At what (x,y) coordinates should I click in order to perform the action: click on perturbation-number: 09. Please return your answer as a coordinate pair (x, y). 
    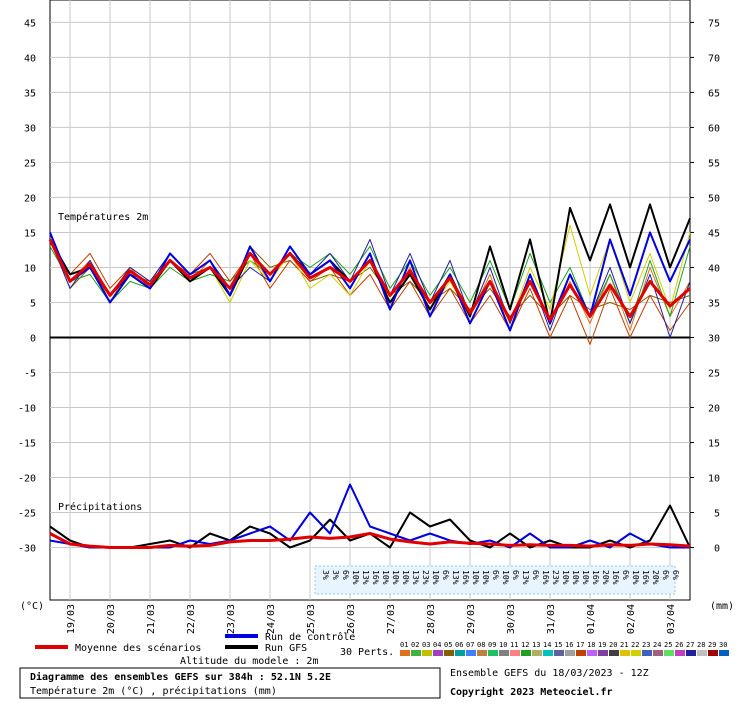
    Looking at the image, I should click on (492, 645).